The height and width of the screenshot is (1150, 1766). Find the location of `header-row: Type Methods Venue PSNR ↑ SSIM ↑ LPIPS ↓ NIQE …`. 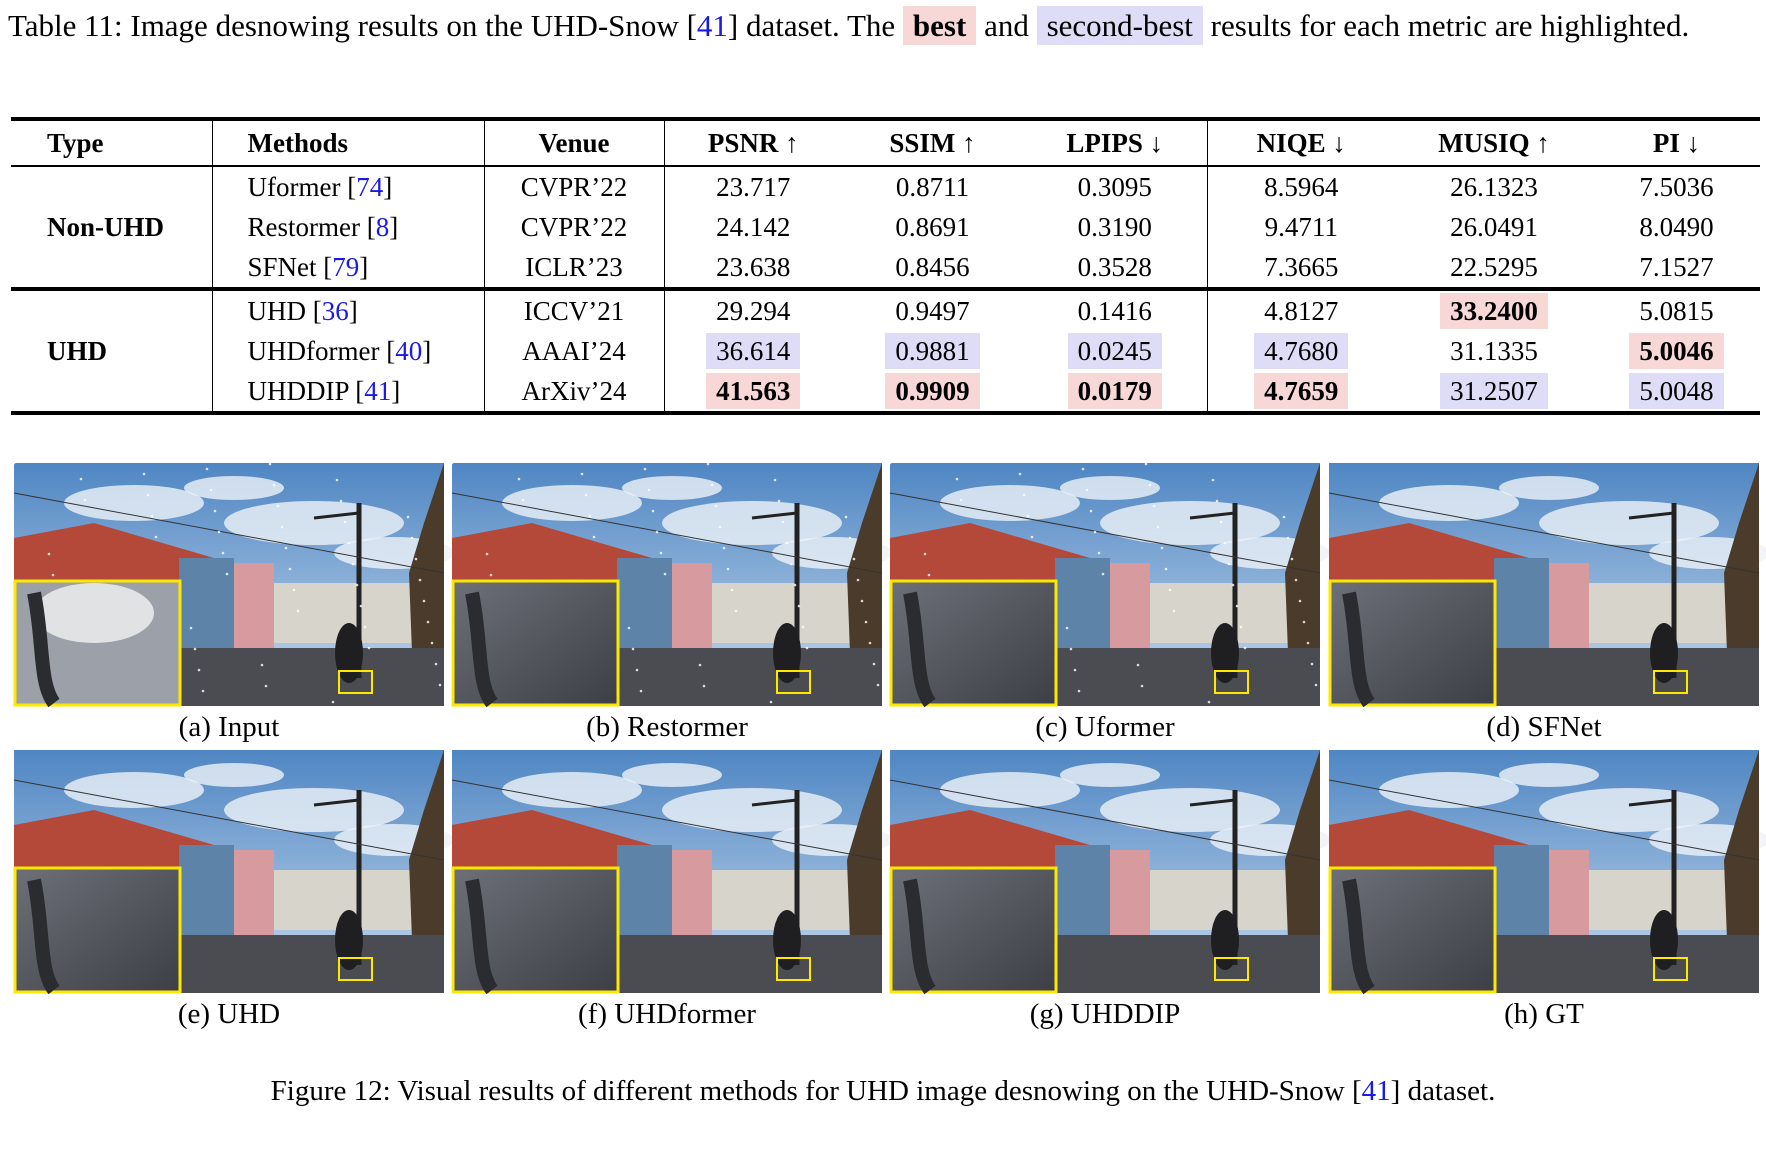

header-row: Type Methods Venue PSNR ↑ SSIM ↑ LPIPS ↓ NIQE … is located at coordinates (885, 142).